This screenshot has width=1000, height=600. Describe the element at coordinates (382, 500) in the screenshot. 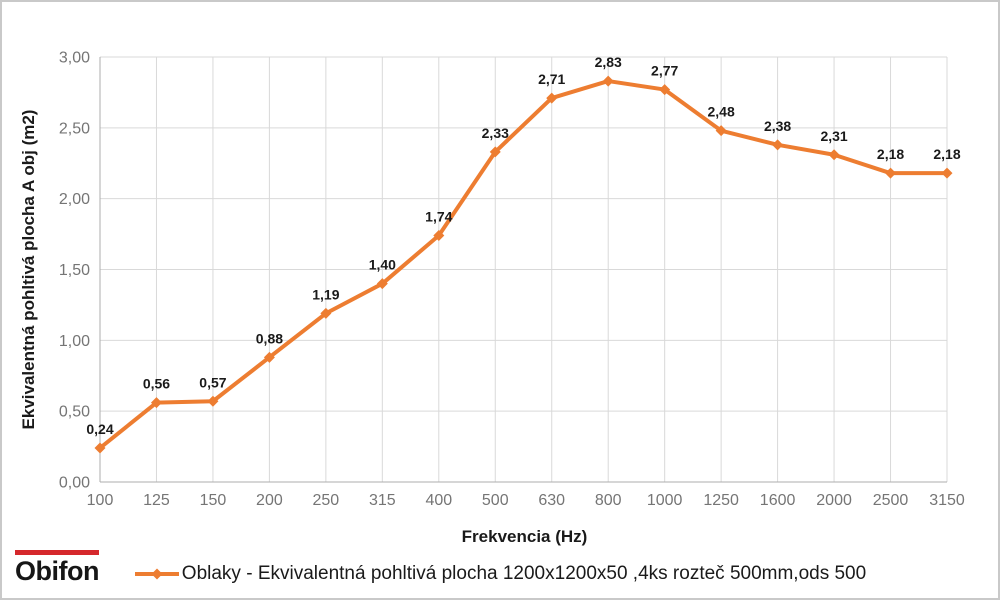

I see `svg-text: 315` at that location.